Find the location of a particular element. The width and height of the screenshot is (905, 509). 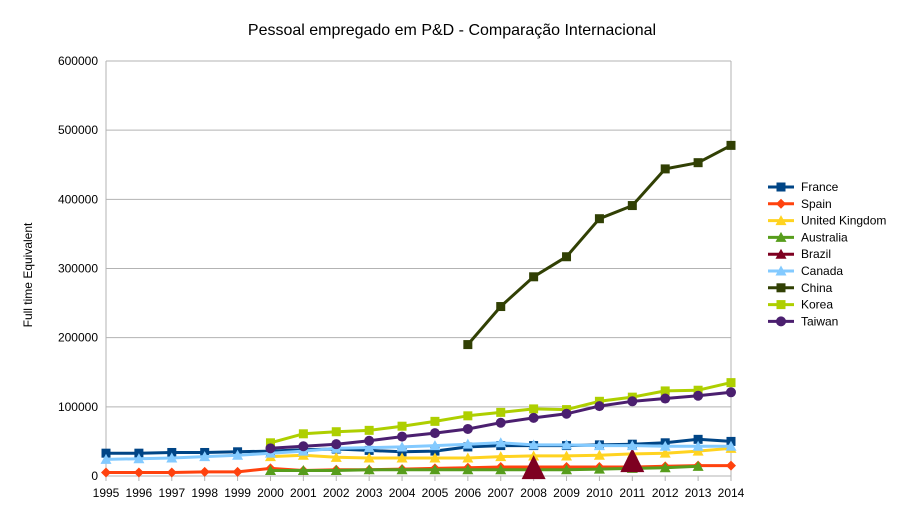

legend-label: China is located at coordinates (817, 288).